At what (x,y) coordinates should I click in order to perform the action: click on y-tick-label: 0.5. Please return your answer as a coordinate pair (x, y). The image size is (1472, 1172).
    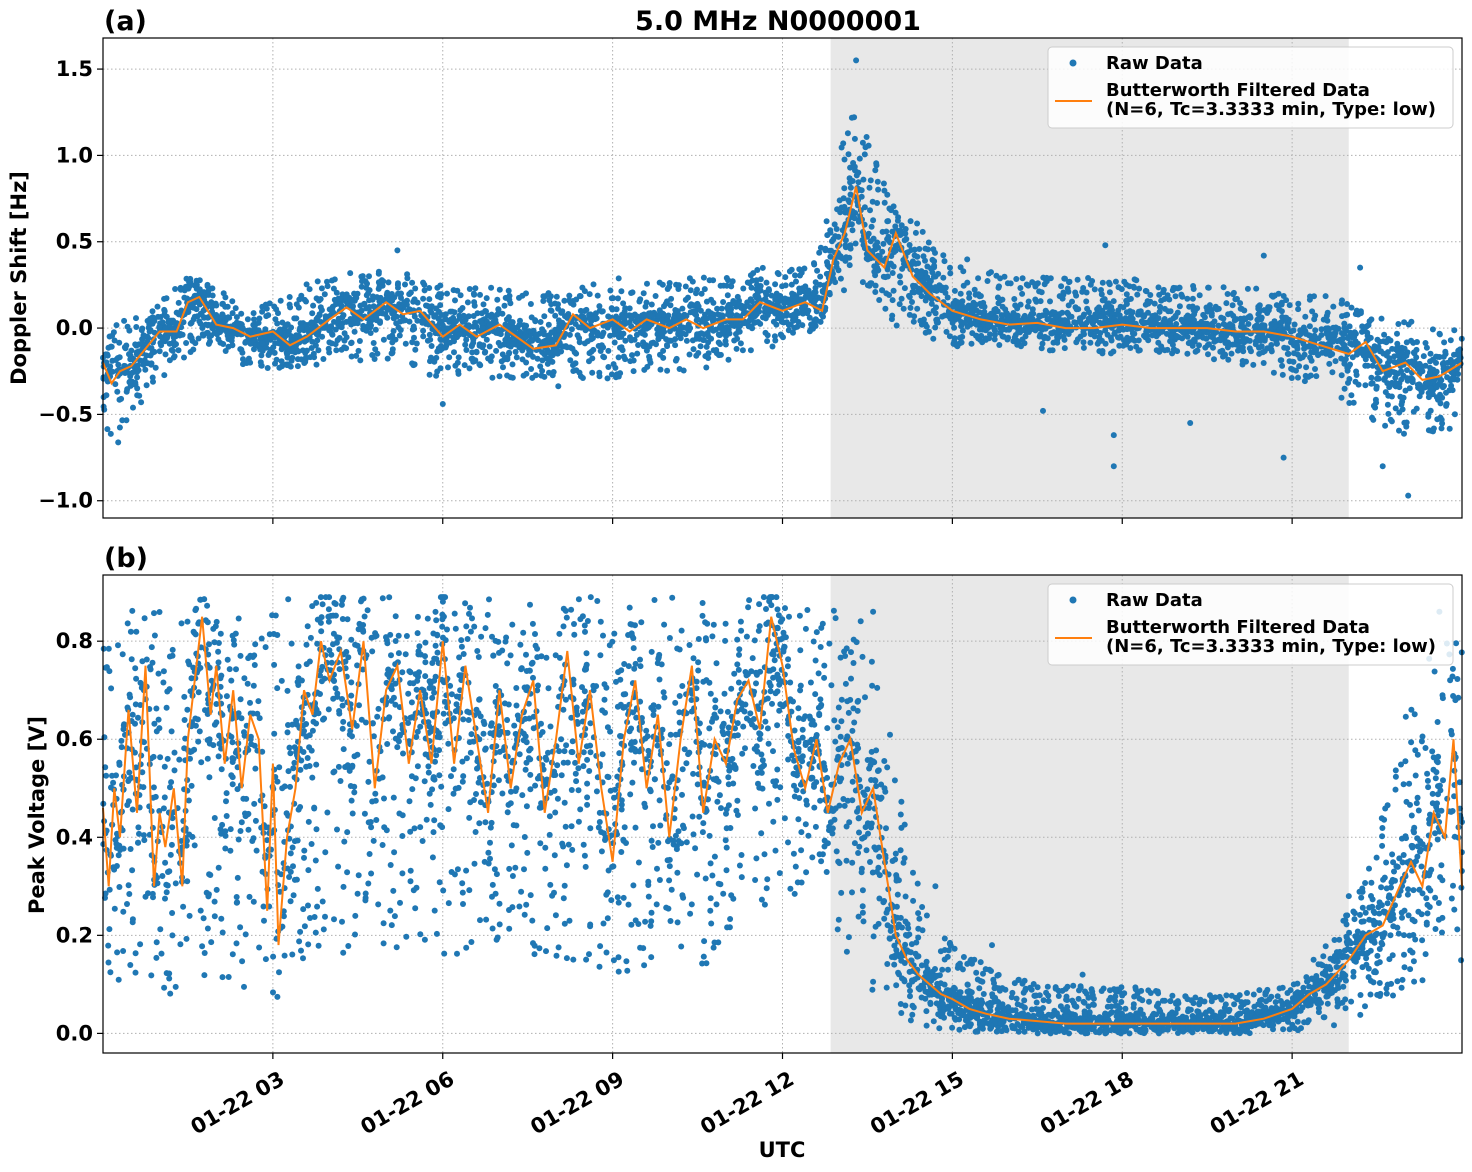
    Looking at the image, I should click on (74, 242).